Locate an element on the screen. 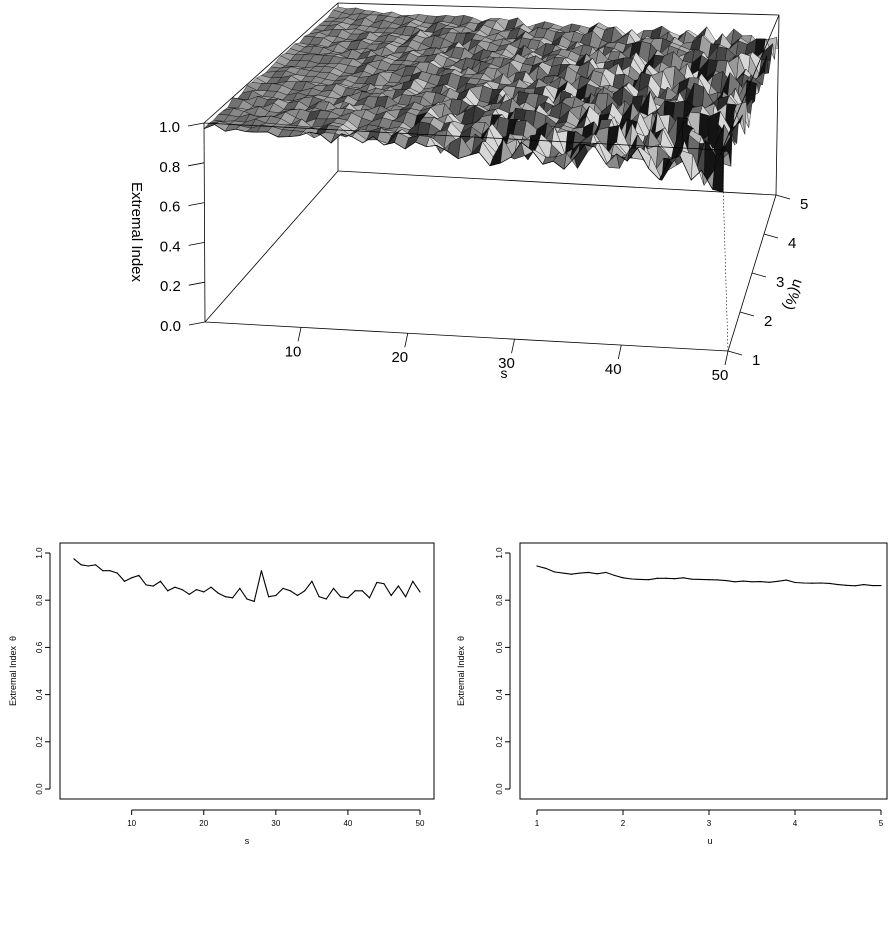  axis-ticks: 1 2 3 4 5 0.0 0.2 0.4 0.6 0.8 1.0 is located at coordinates (689, 687).